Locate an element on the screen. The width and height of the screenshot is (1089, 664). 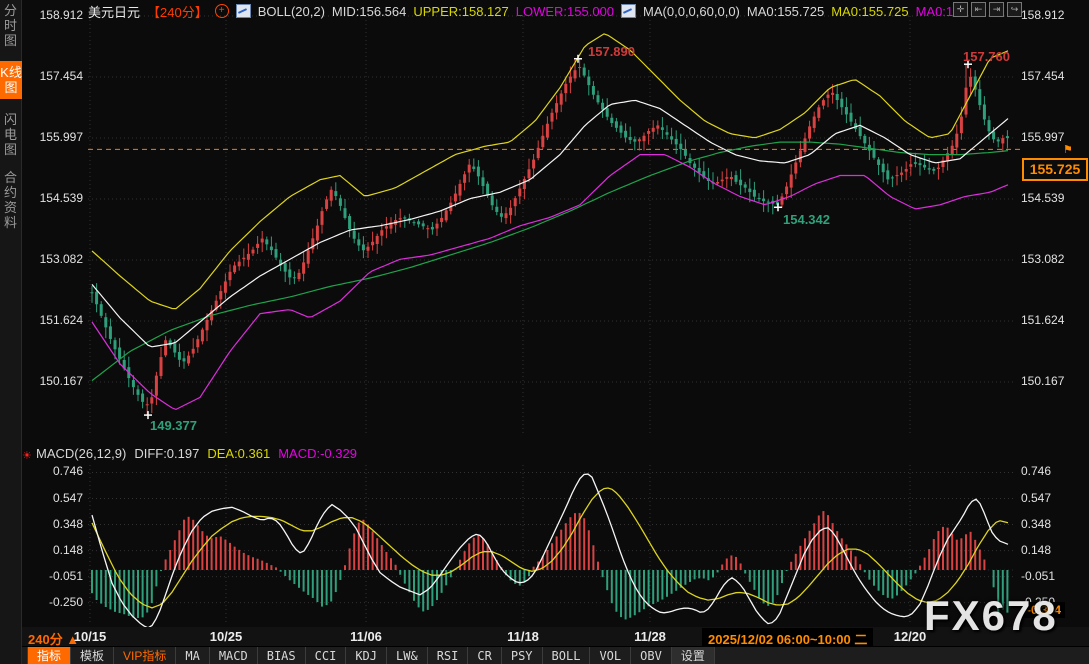
price-extreme-label: 157.760 is located at coordinates (986, 57).